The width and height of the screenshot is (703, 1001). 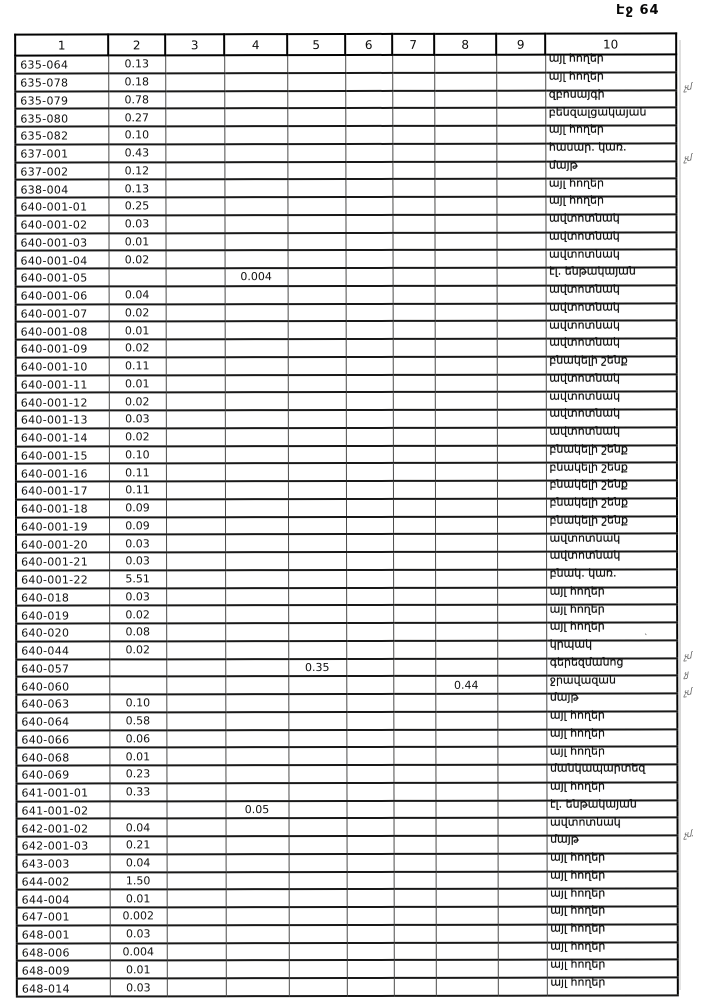 I want to click on parcel-code: 635-078, so click(x=44, y=83).